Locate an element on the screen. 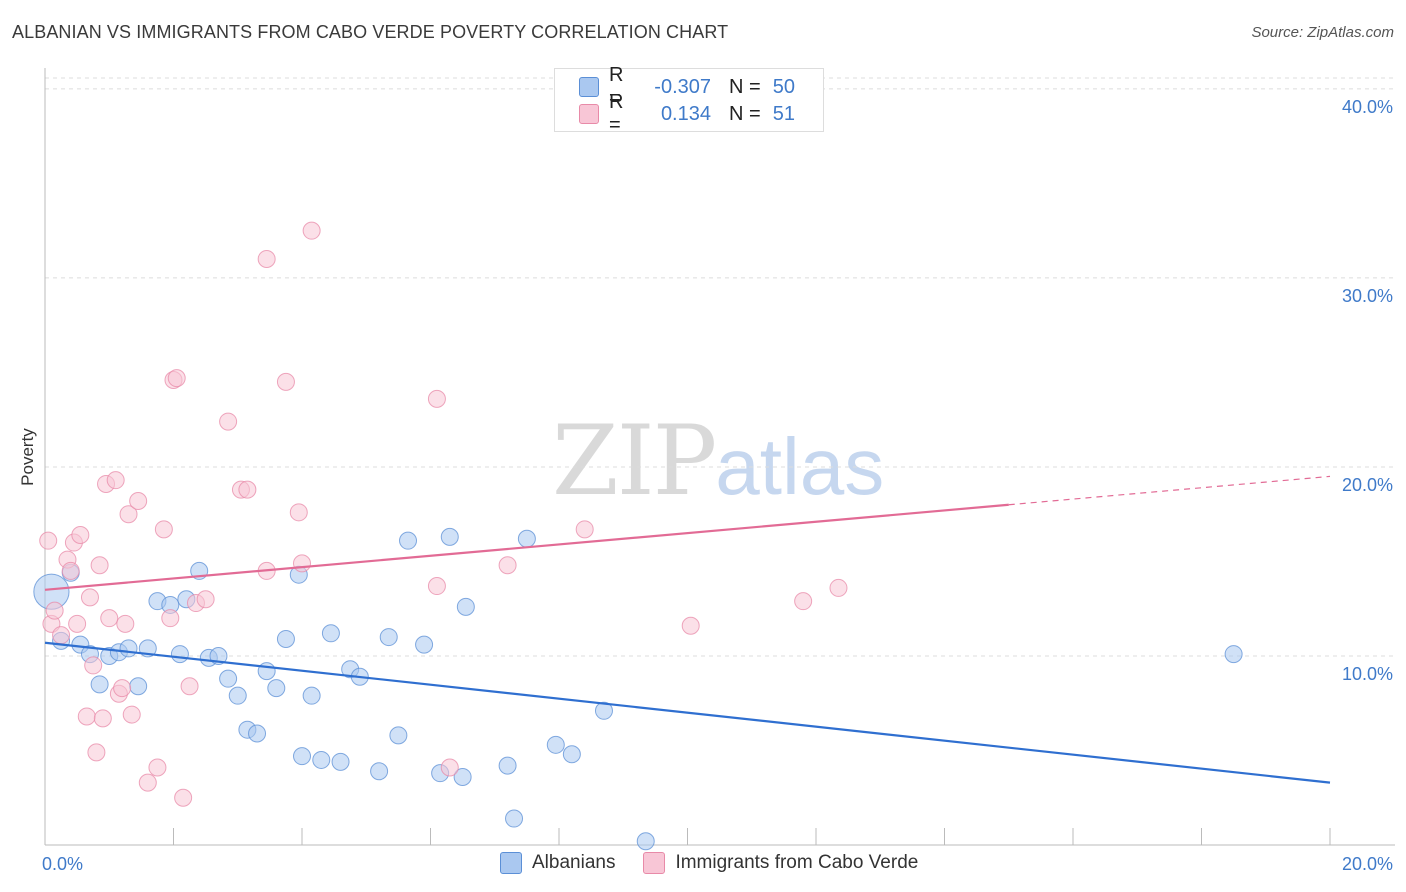  albanians-swatch is located at coordinates (589, 87).